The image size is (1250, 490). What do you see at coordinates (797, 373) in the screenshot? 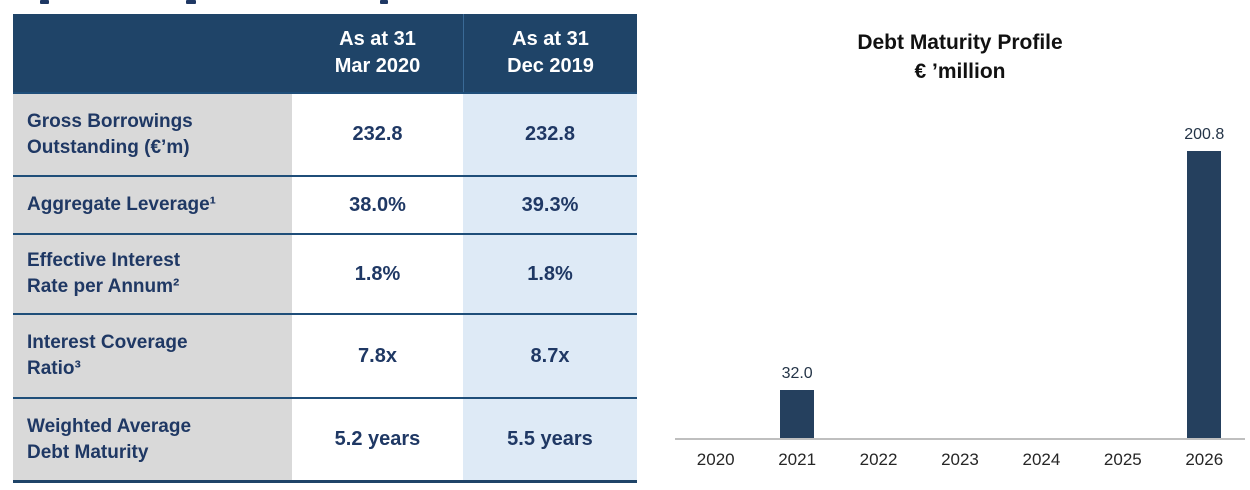
I see `bar-value-label-2021: 32.0` at bounding box center [797, 373].